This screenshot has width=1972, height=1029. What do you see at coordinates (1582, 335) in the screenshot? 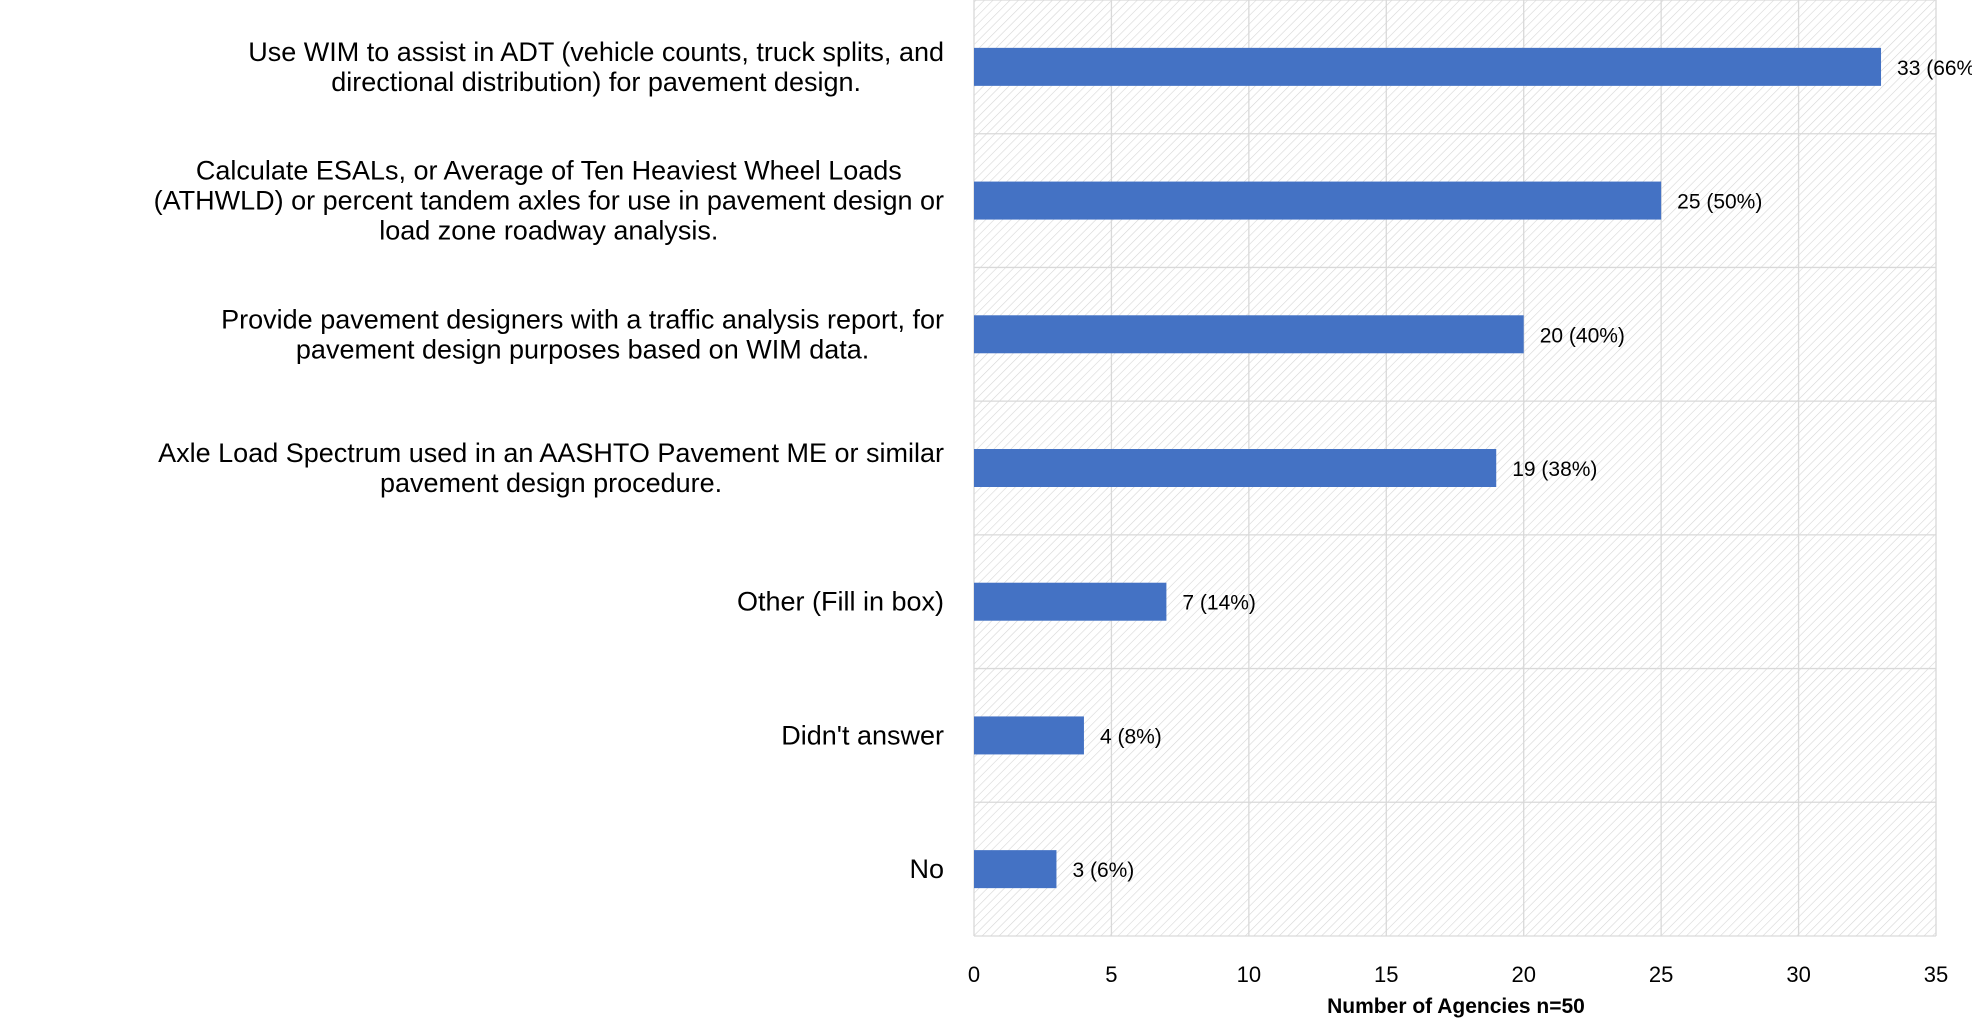
I see `data-label: 20 (40%)` at bounding box center [1582, 335].